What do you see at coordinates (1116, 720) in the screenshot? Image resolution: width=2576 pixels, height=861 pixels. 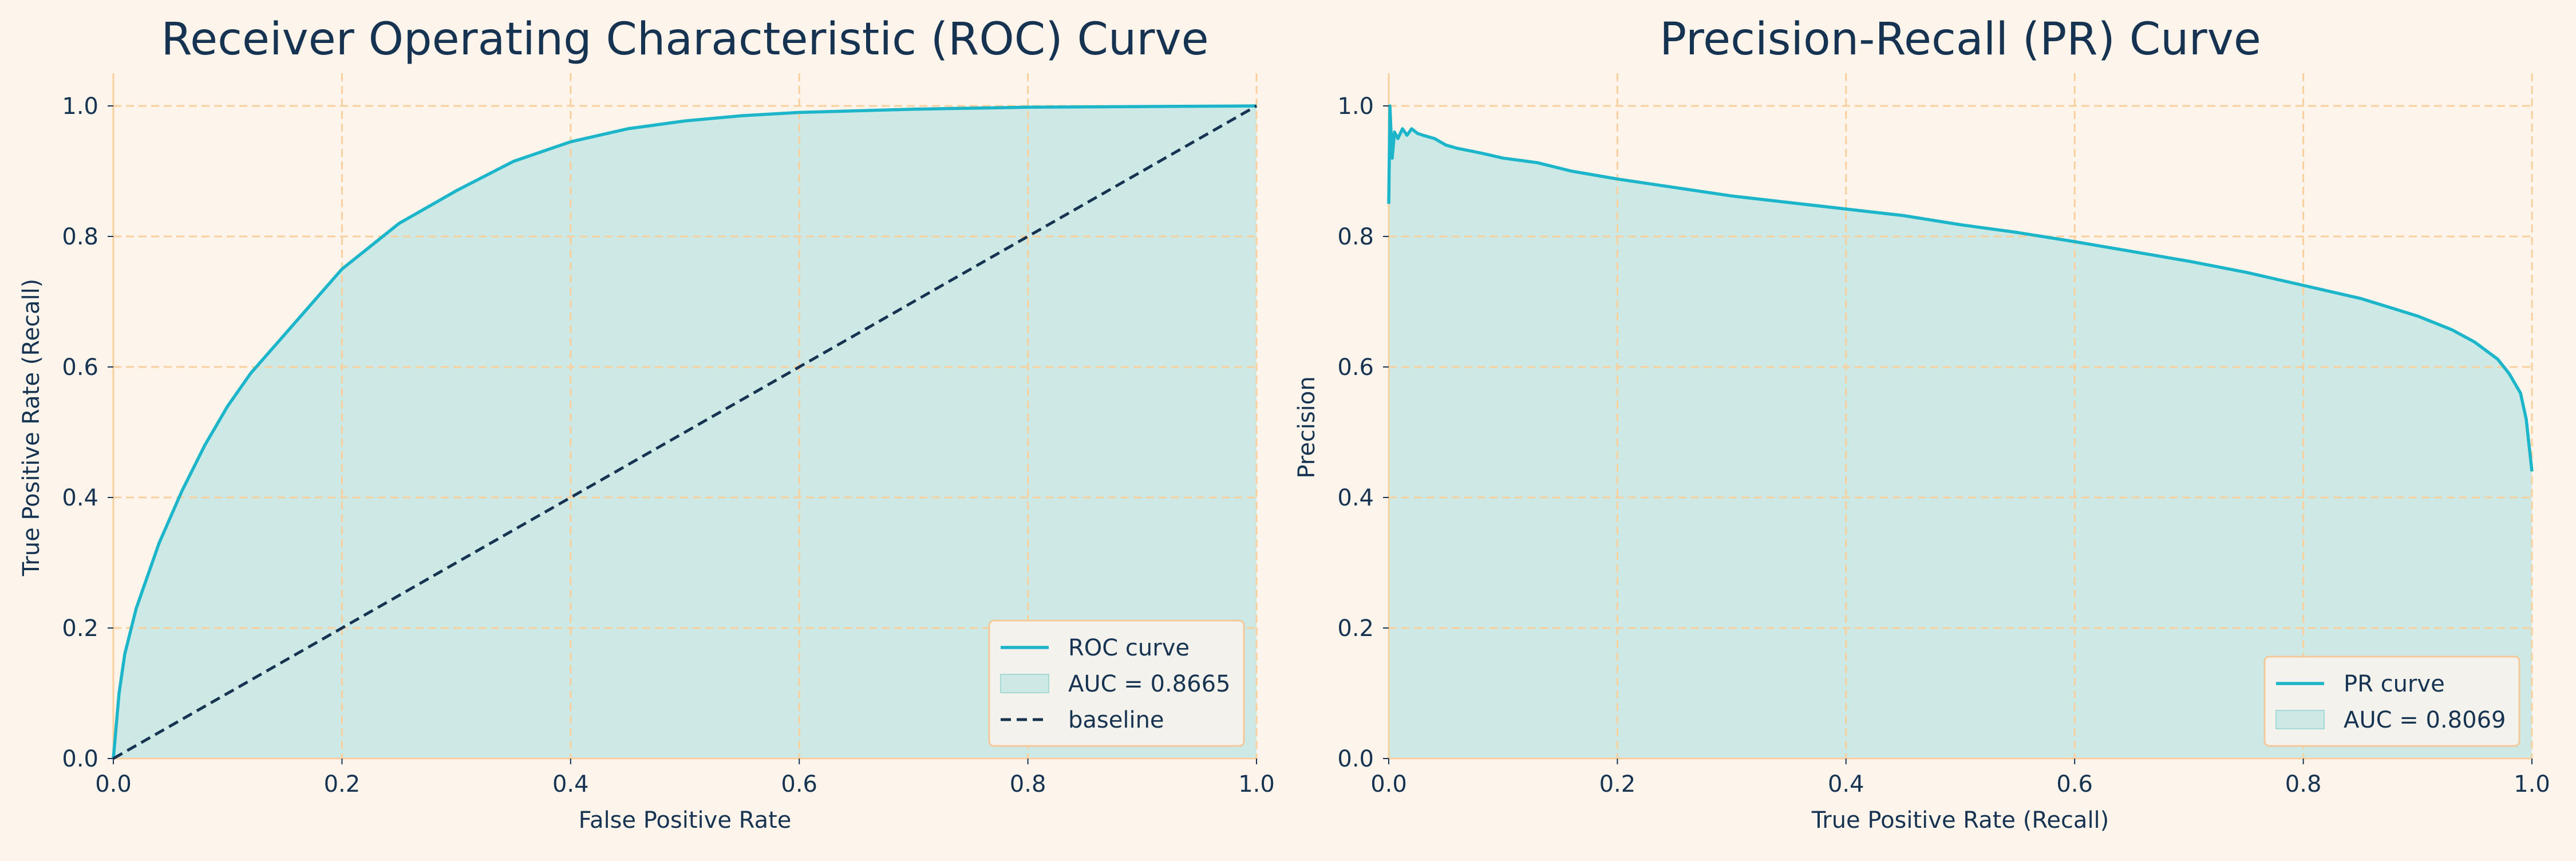 I see `roc-legend-label: baseline` at bounding box center [1116, 720].